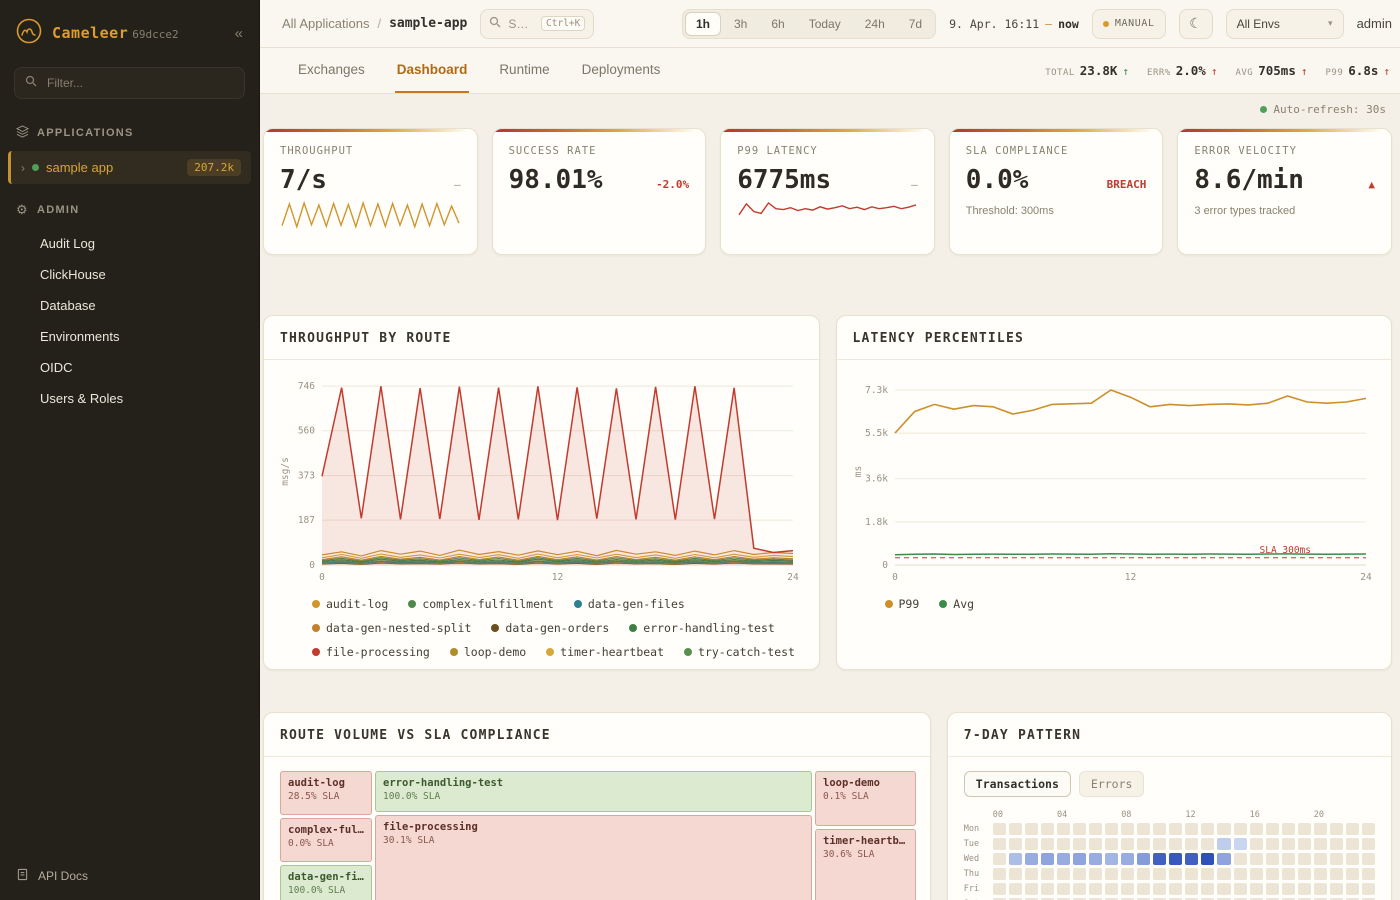 The height and width of the screenshot is (900, 1400). I want to click on range-24h-button: 24h, so click(875, 24).